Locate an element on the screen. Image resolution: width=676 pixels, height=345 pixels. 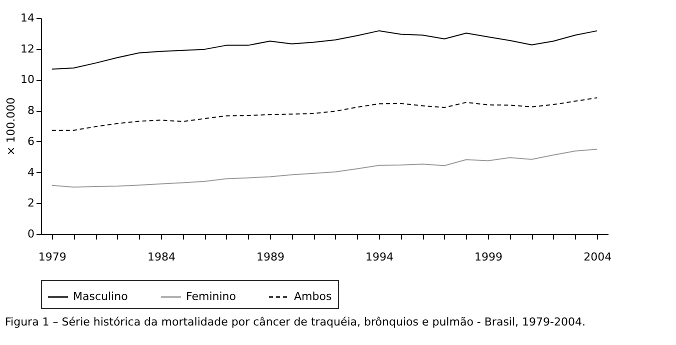
y-tick-label: 2 is located at coordinates (31, 203).